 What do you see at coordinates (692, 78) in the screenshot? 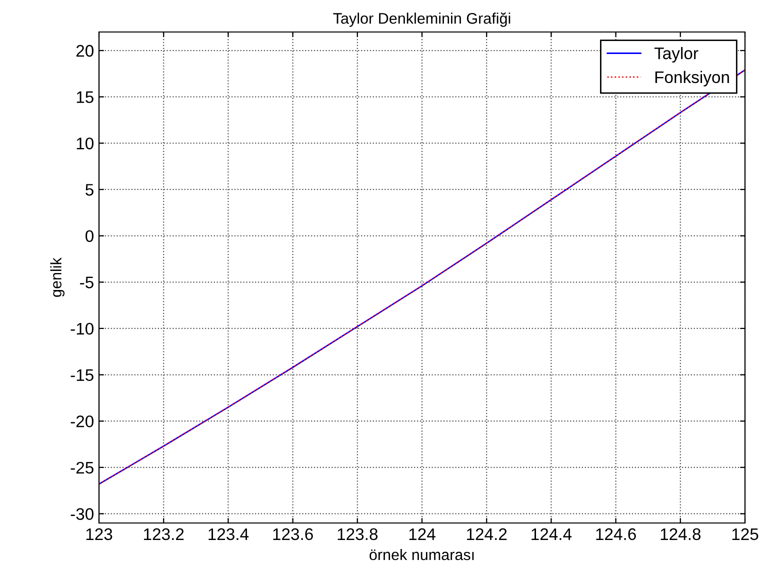
I see `legend-label: Fonksiyon` at bounding box center [692, 78].